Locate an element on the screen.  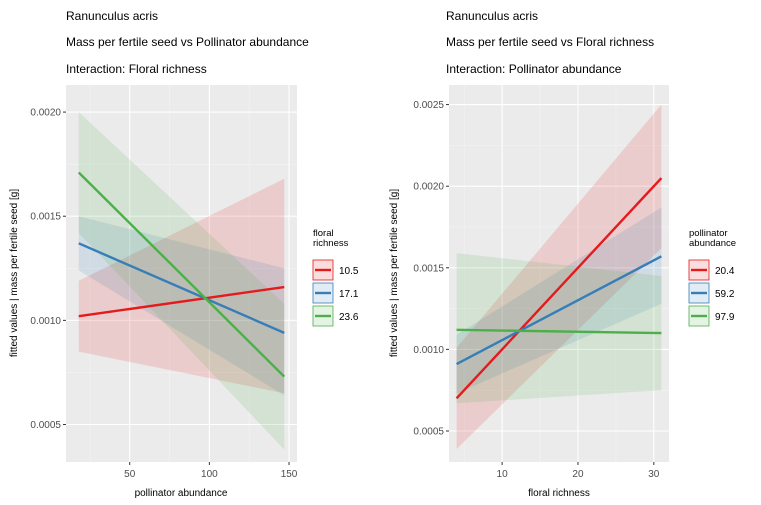
legend-title-line: floral is located at coordinates (323, 233).